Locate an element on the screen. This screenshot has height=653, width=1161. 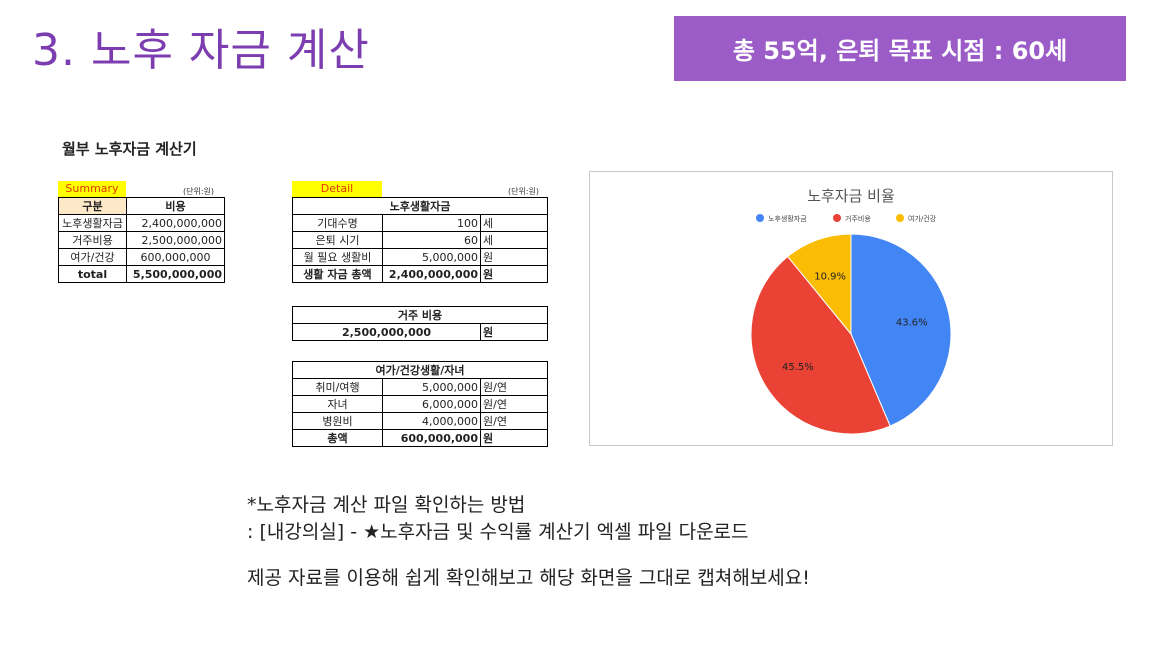
detail-row-value: 600,000,000 is located at coordinates (431, 438).